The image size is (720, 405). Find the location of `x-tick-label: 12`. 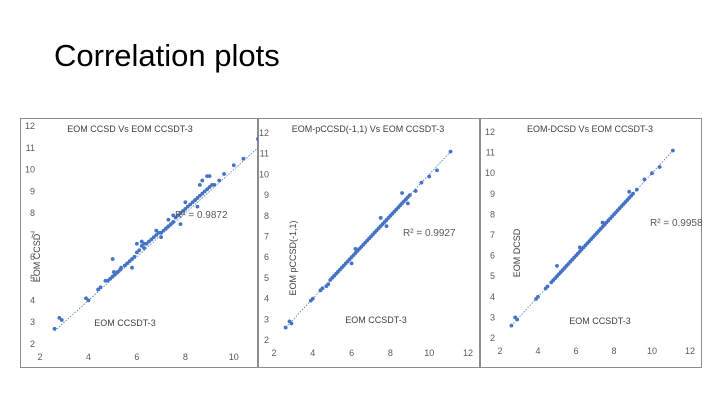

x-tick-label: 12 is located at coordinates (468, 353).